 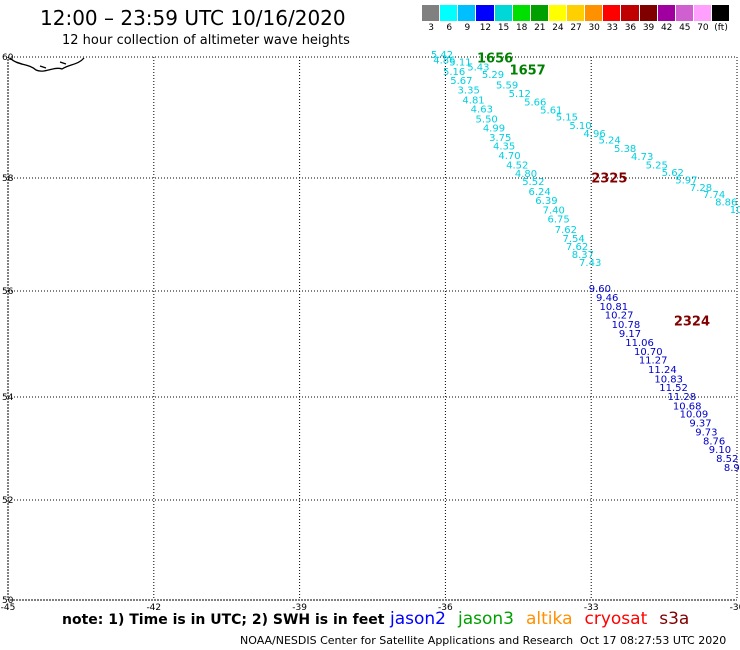 I want to click on coastline, so click(x=47, y=64).